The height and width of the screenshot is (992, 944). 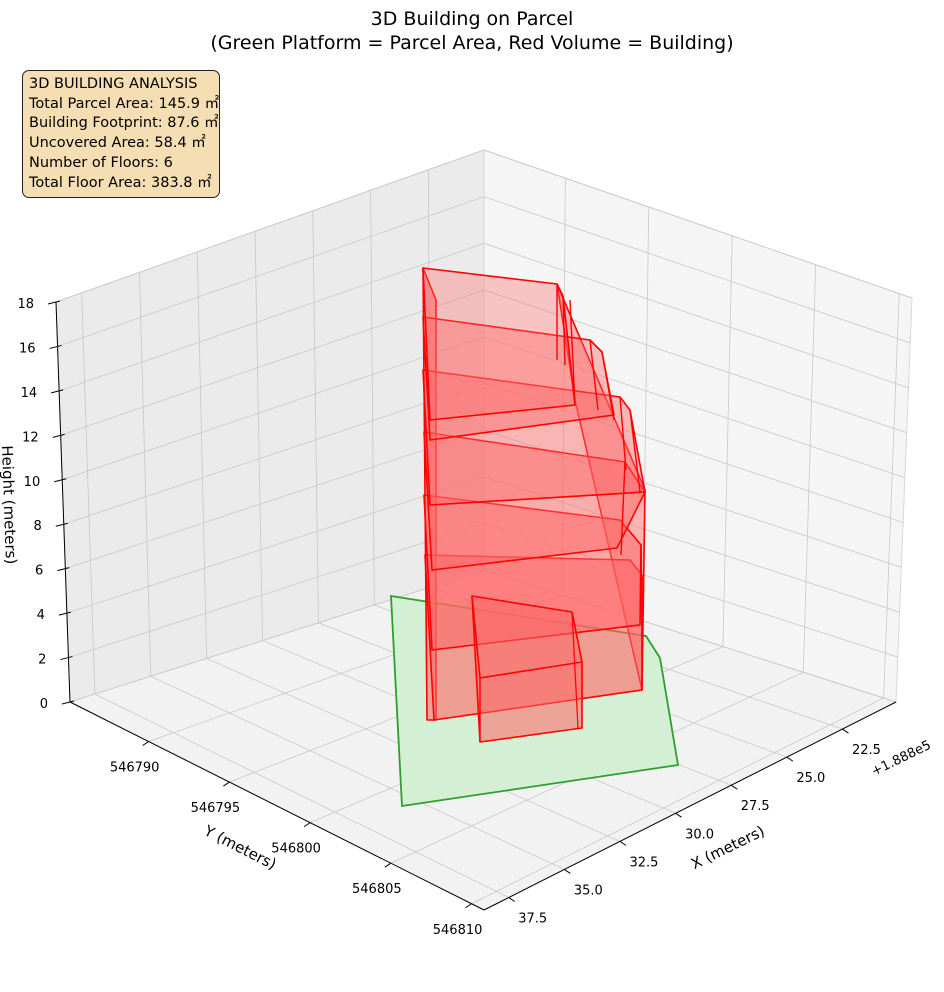 What do you see at coordinates (135, 768) in the screenshot?
I see `y-tick-label: 546790` at bounding box center [135, 768].